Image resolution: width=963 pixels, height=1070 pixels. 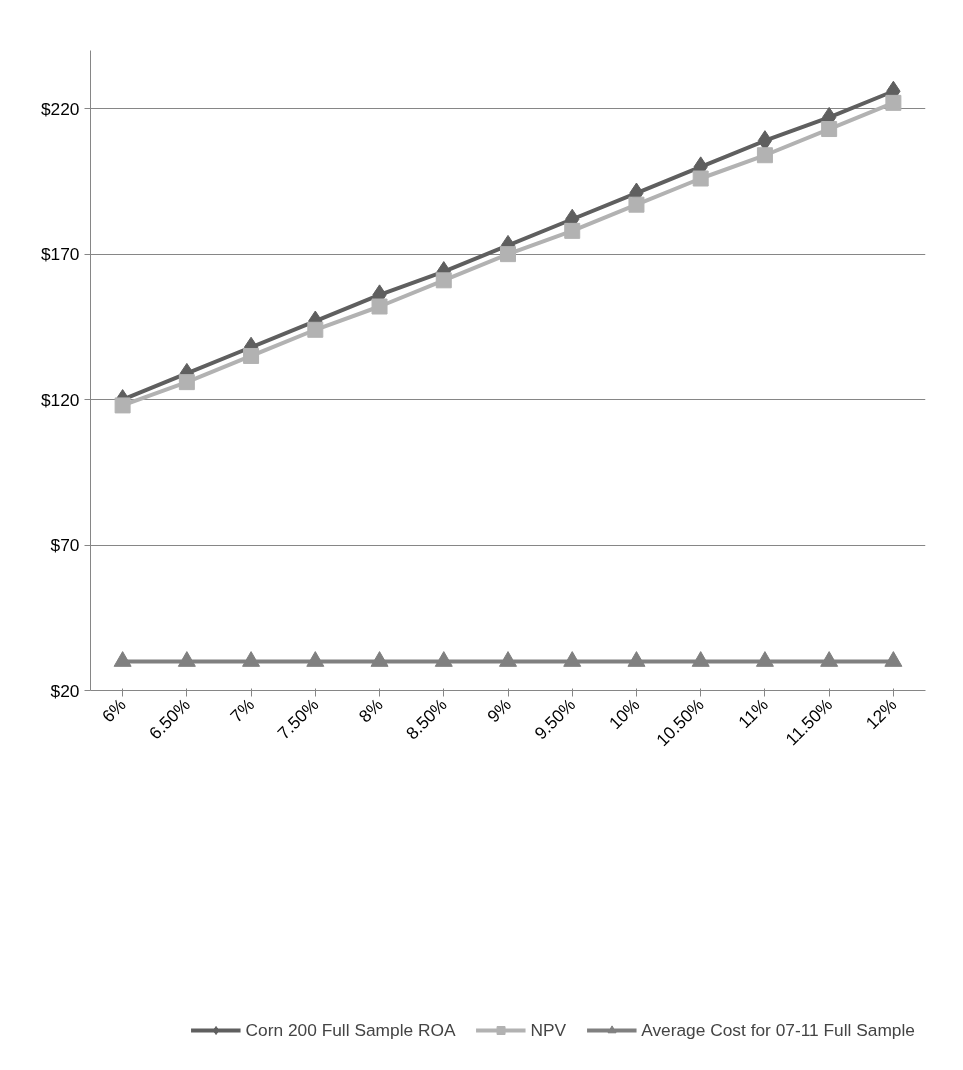 What do you see at coordinates (60, 108) in the screenshot?
I see `y-tick-label: $220` at bounding box center [60, 108].